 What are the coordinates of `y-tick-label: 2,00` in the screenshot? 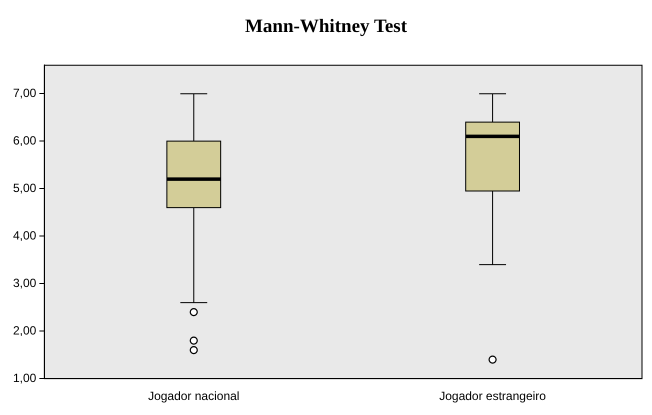 It's located at (24, 330).